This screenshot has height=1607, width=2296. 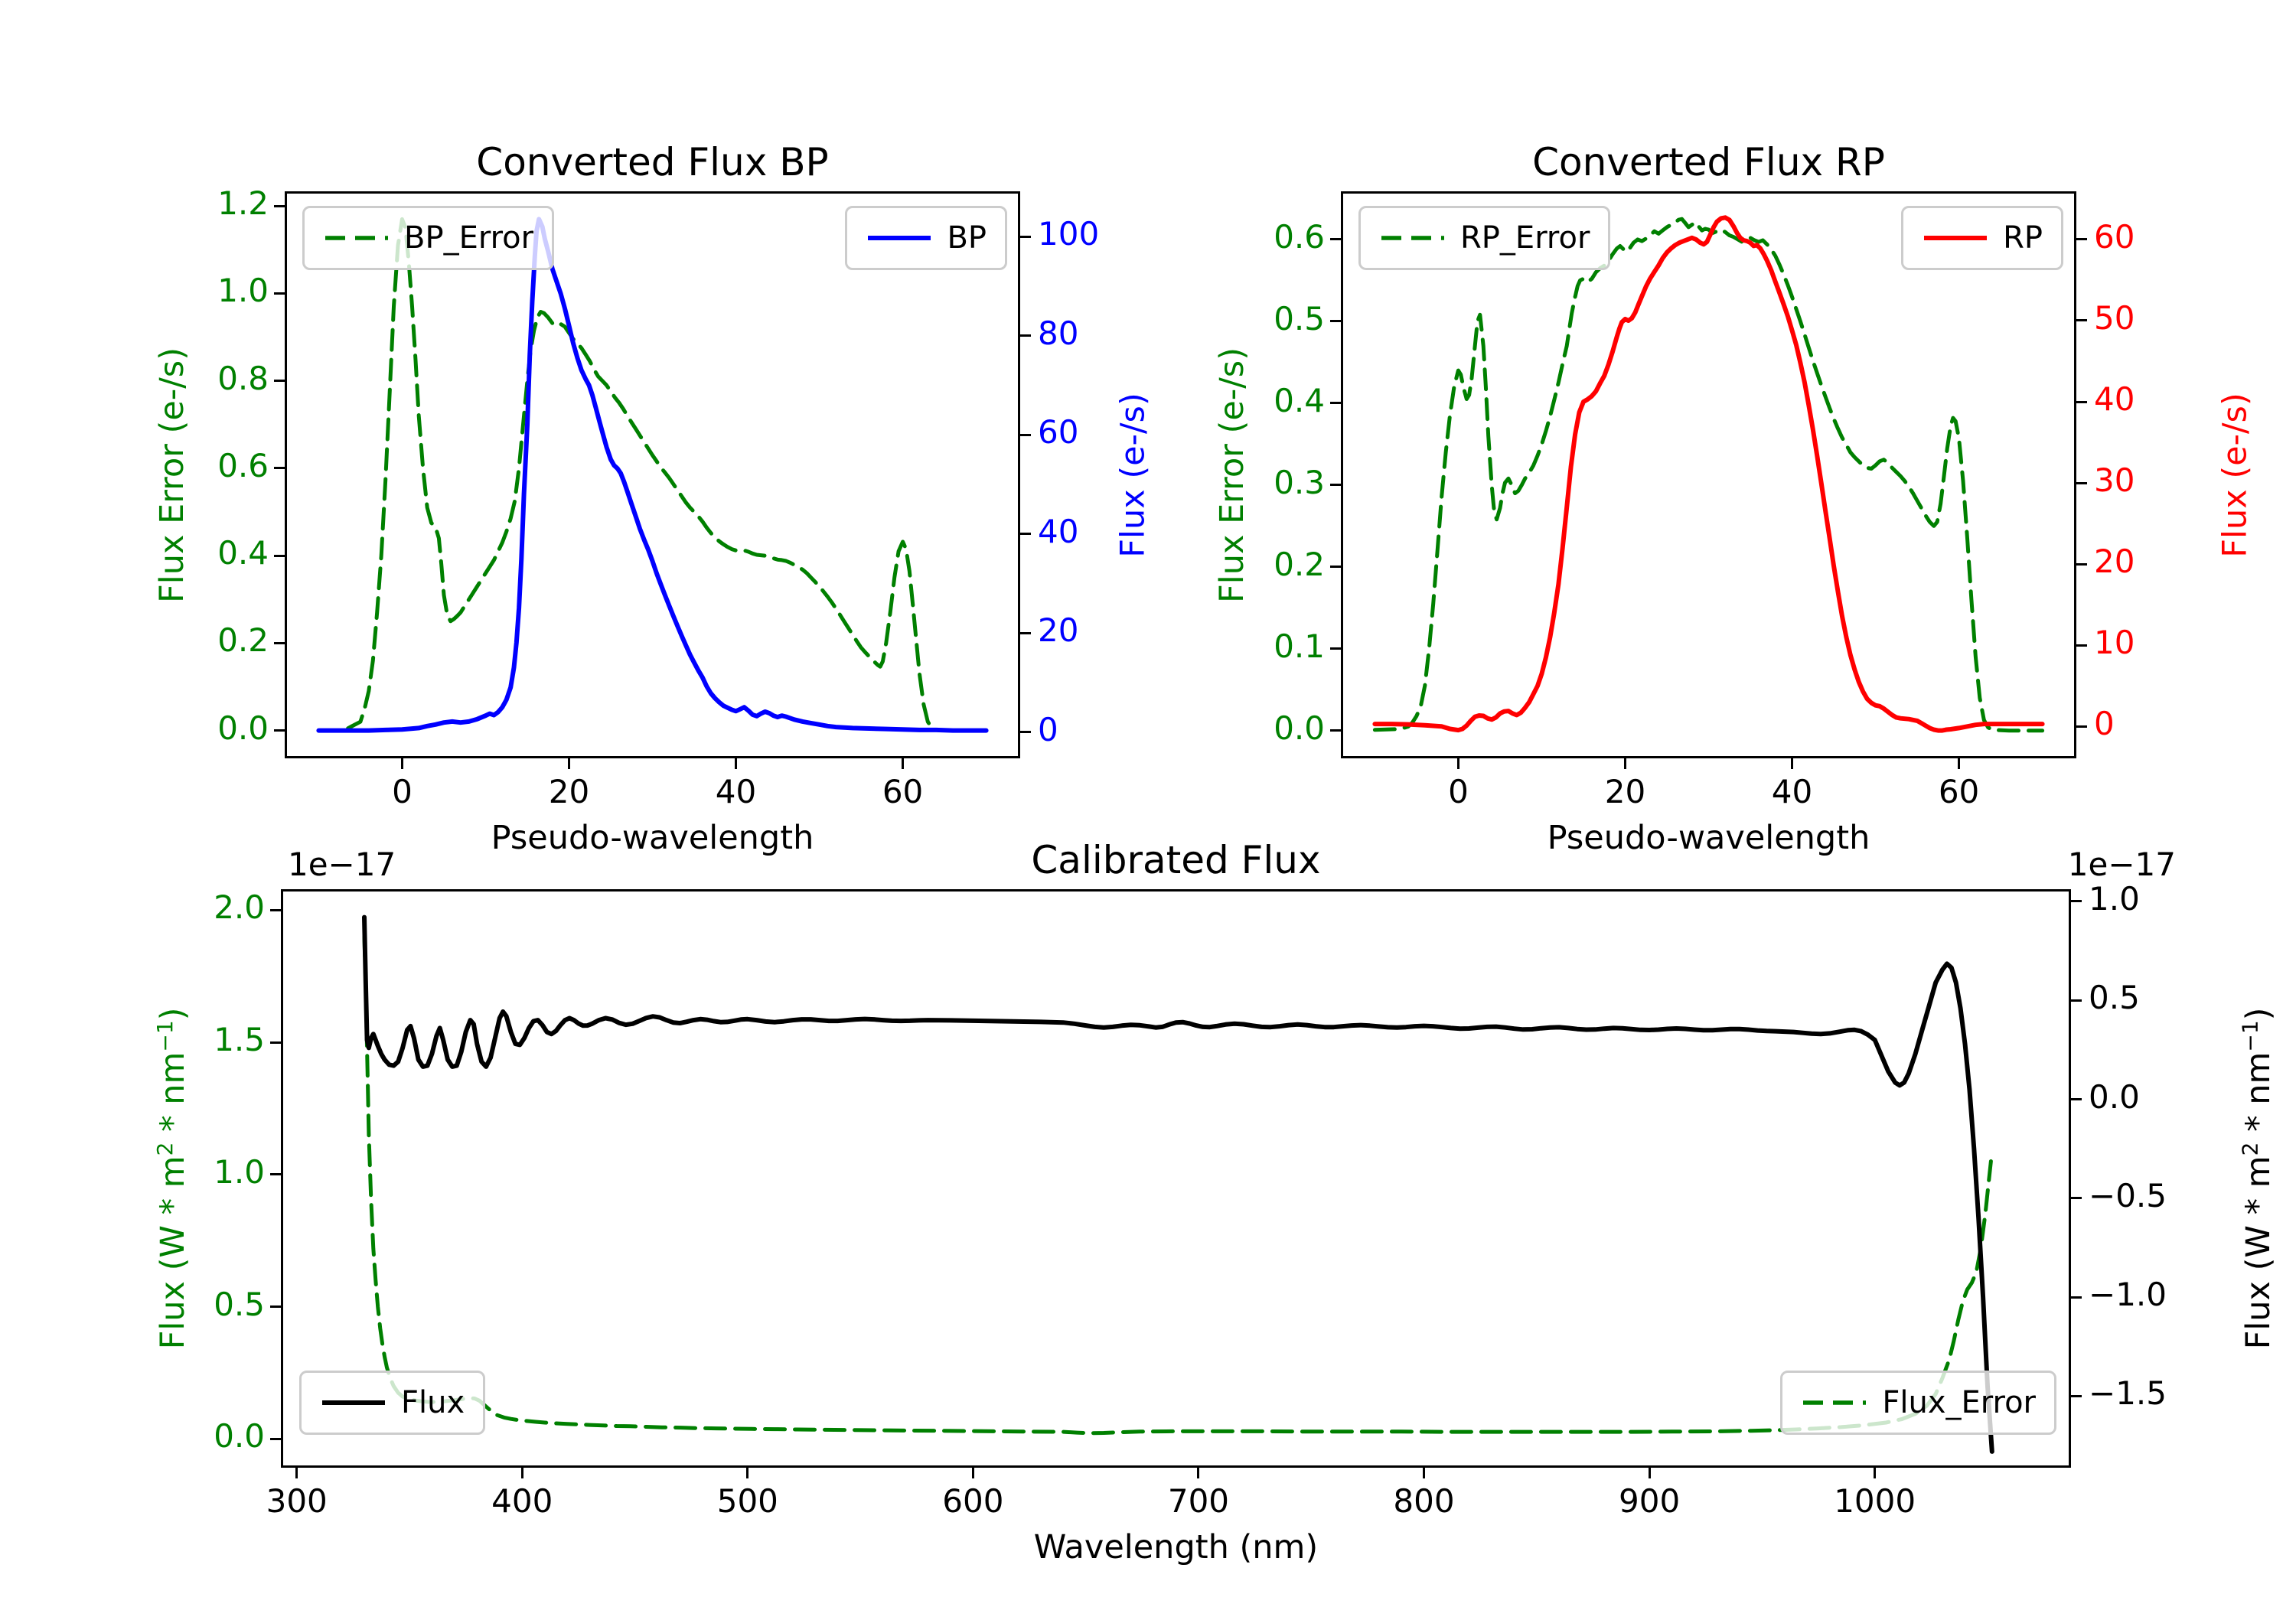 I want to click on label-text: ), so click(x=173, y=1014).